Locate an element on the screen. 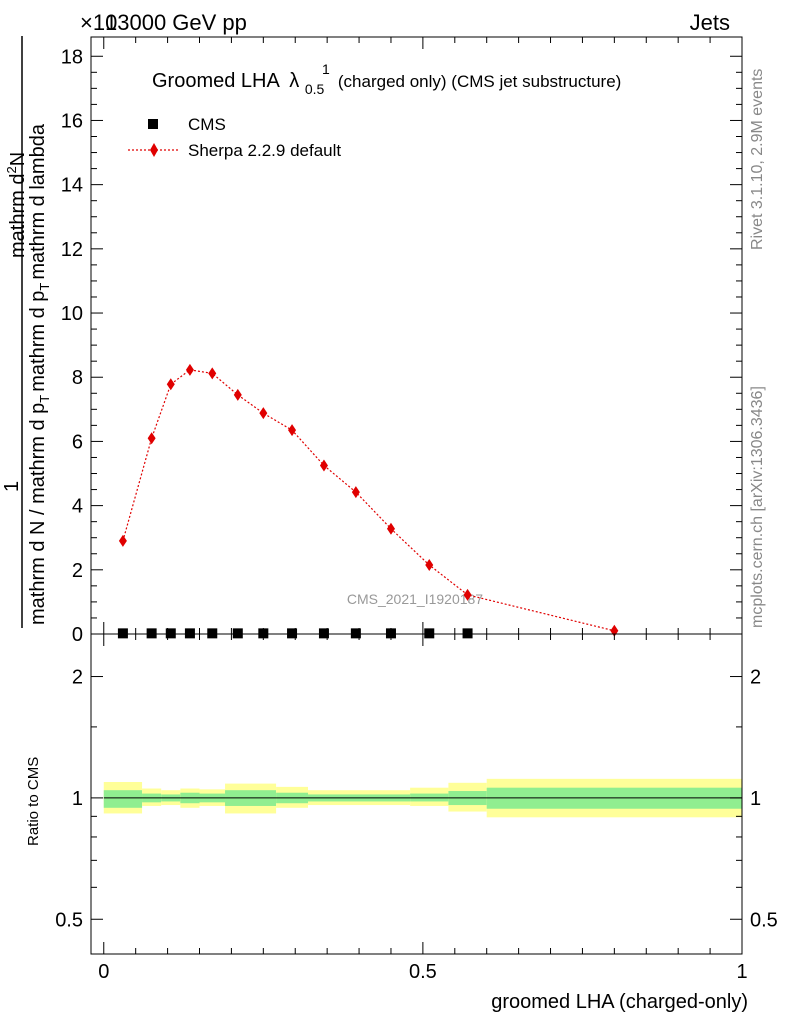 The height and width of the screenshot is (1024, 786). y-tick-label: 4 is located at coordinates (77, 507).